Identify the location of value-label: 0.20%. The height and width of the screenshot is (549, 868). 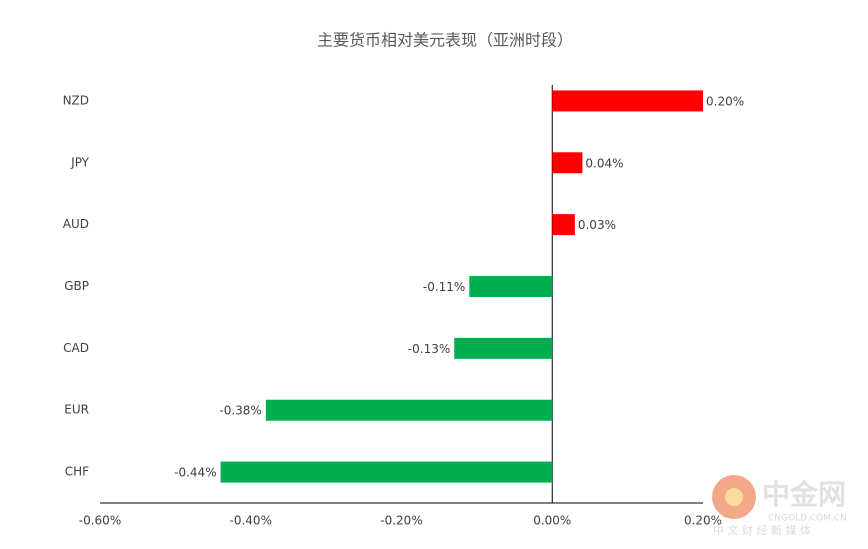
(725, 101).